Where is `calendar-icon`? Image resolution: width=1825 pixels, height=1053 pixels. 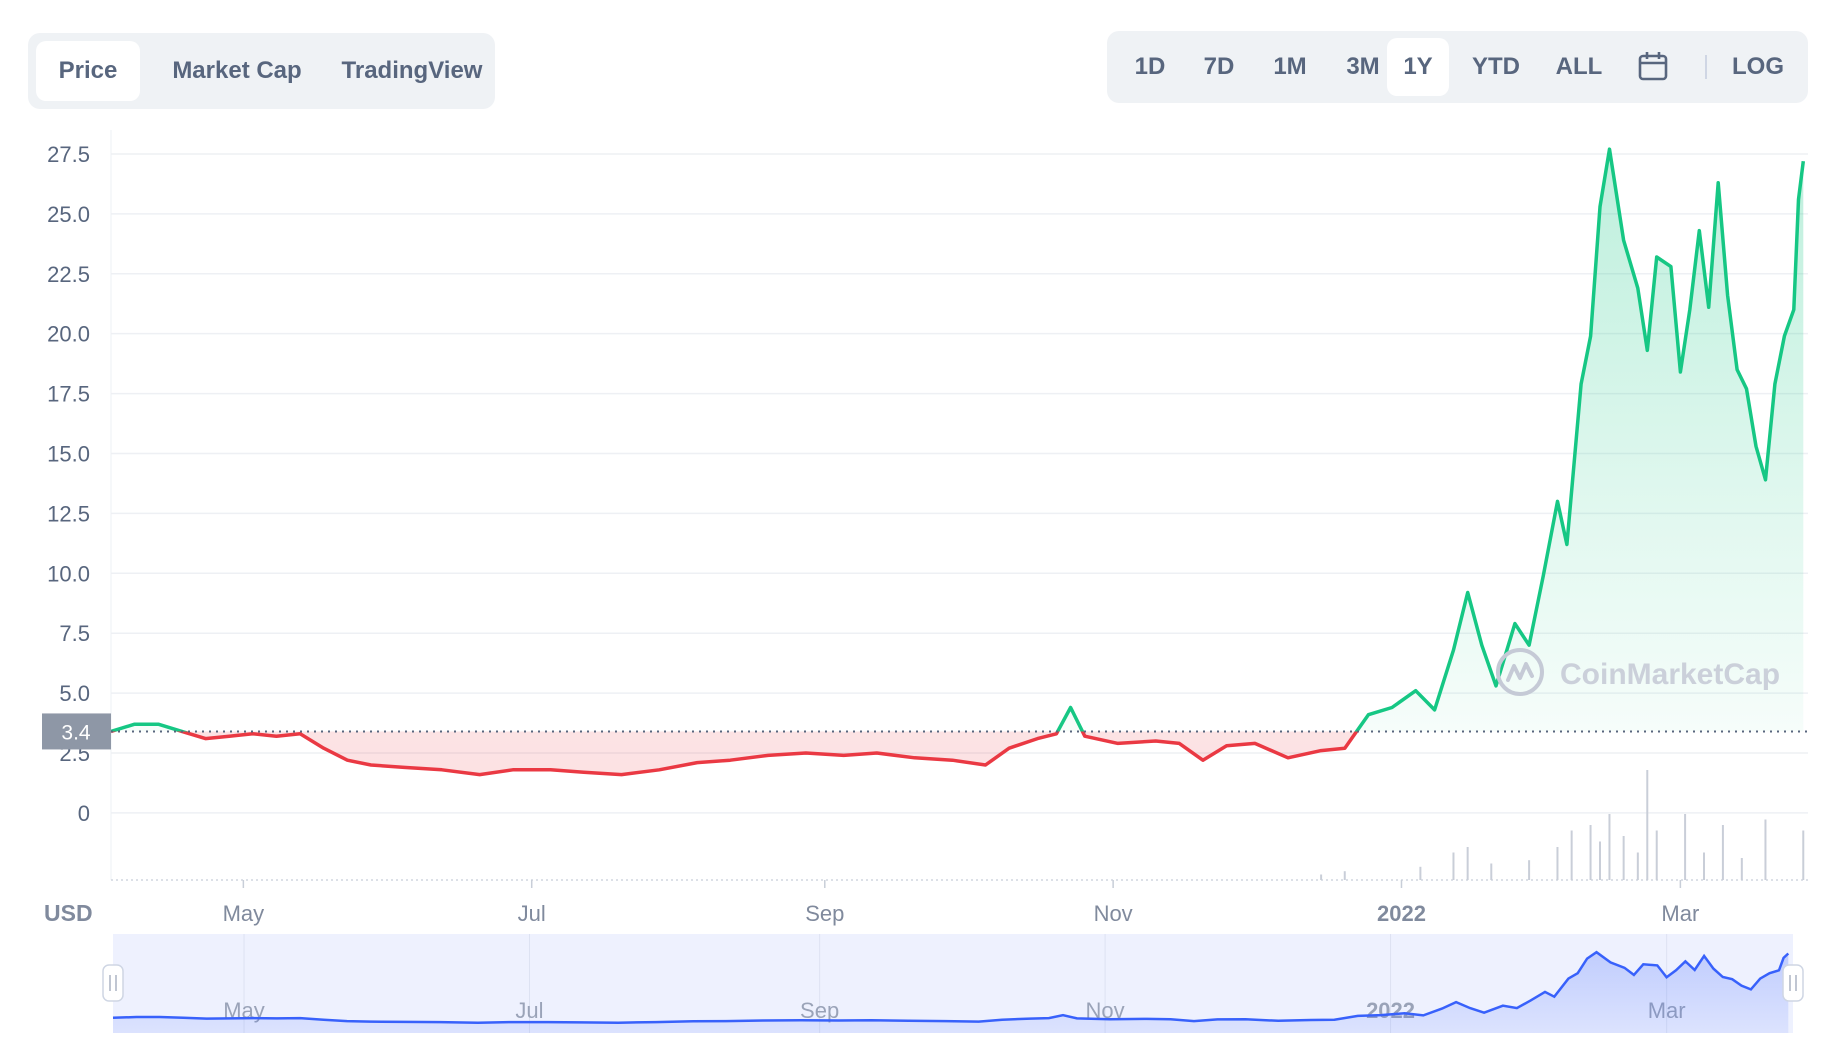
calendar-icon is located at coordinates (1653, 65).